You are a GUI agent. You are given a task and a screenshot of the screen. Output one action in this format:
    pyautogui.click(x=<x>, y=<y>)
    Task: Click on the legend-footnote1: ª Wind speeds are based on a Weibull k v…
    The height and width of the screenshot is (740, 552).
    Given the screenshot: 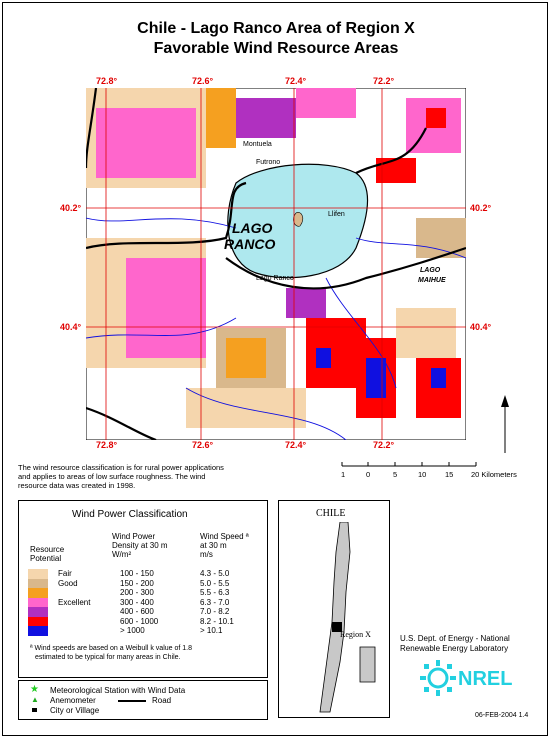 What is the action you would take?
    pyautogui.click(x=111, y=648)
    